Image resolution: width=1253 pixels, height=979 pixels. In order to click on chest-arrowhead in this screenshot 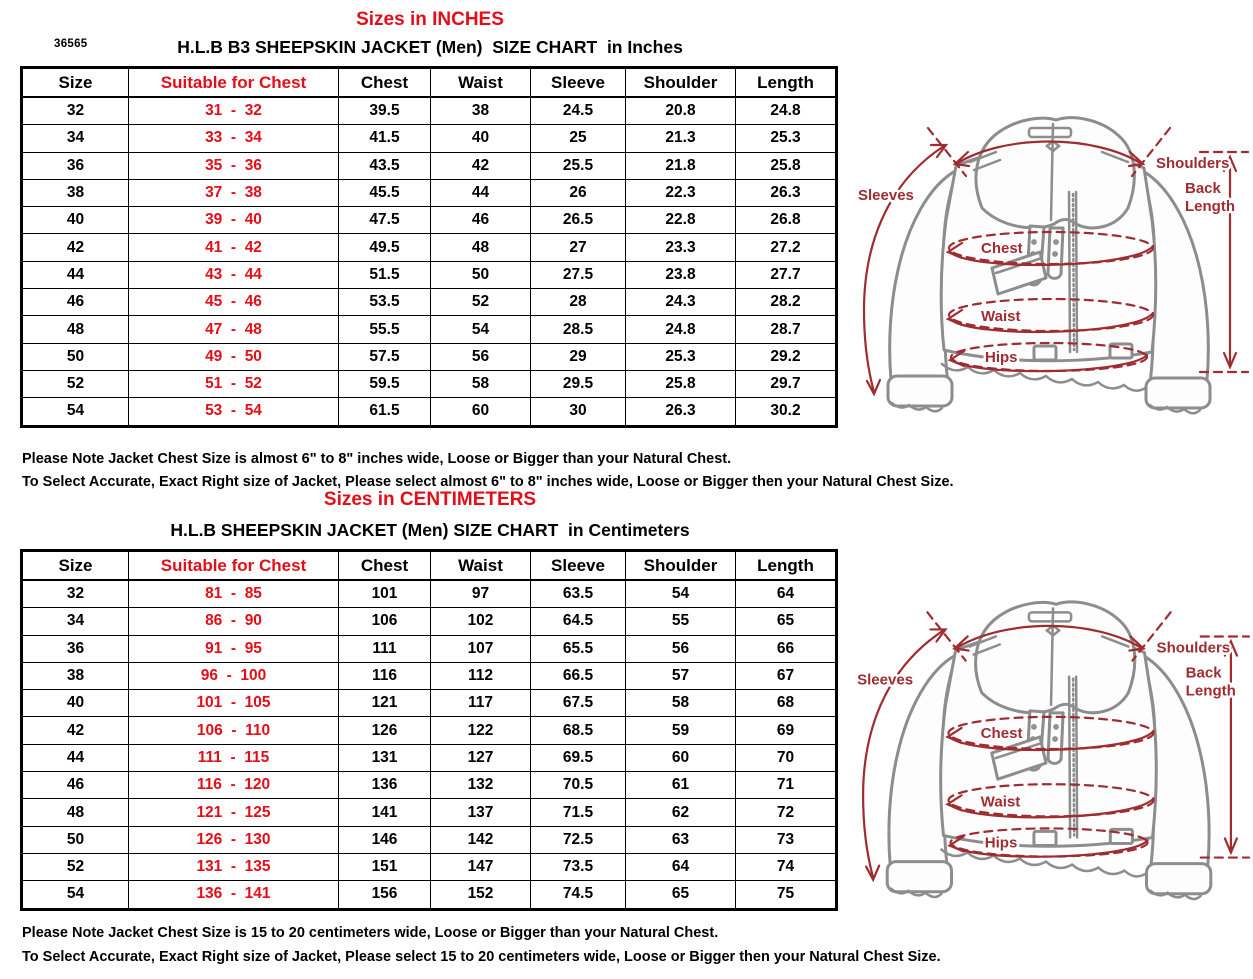, I will do `click(954, 735)`.